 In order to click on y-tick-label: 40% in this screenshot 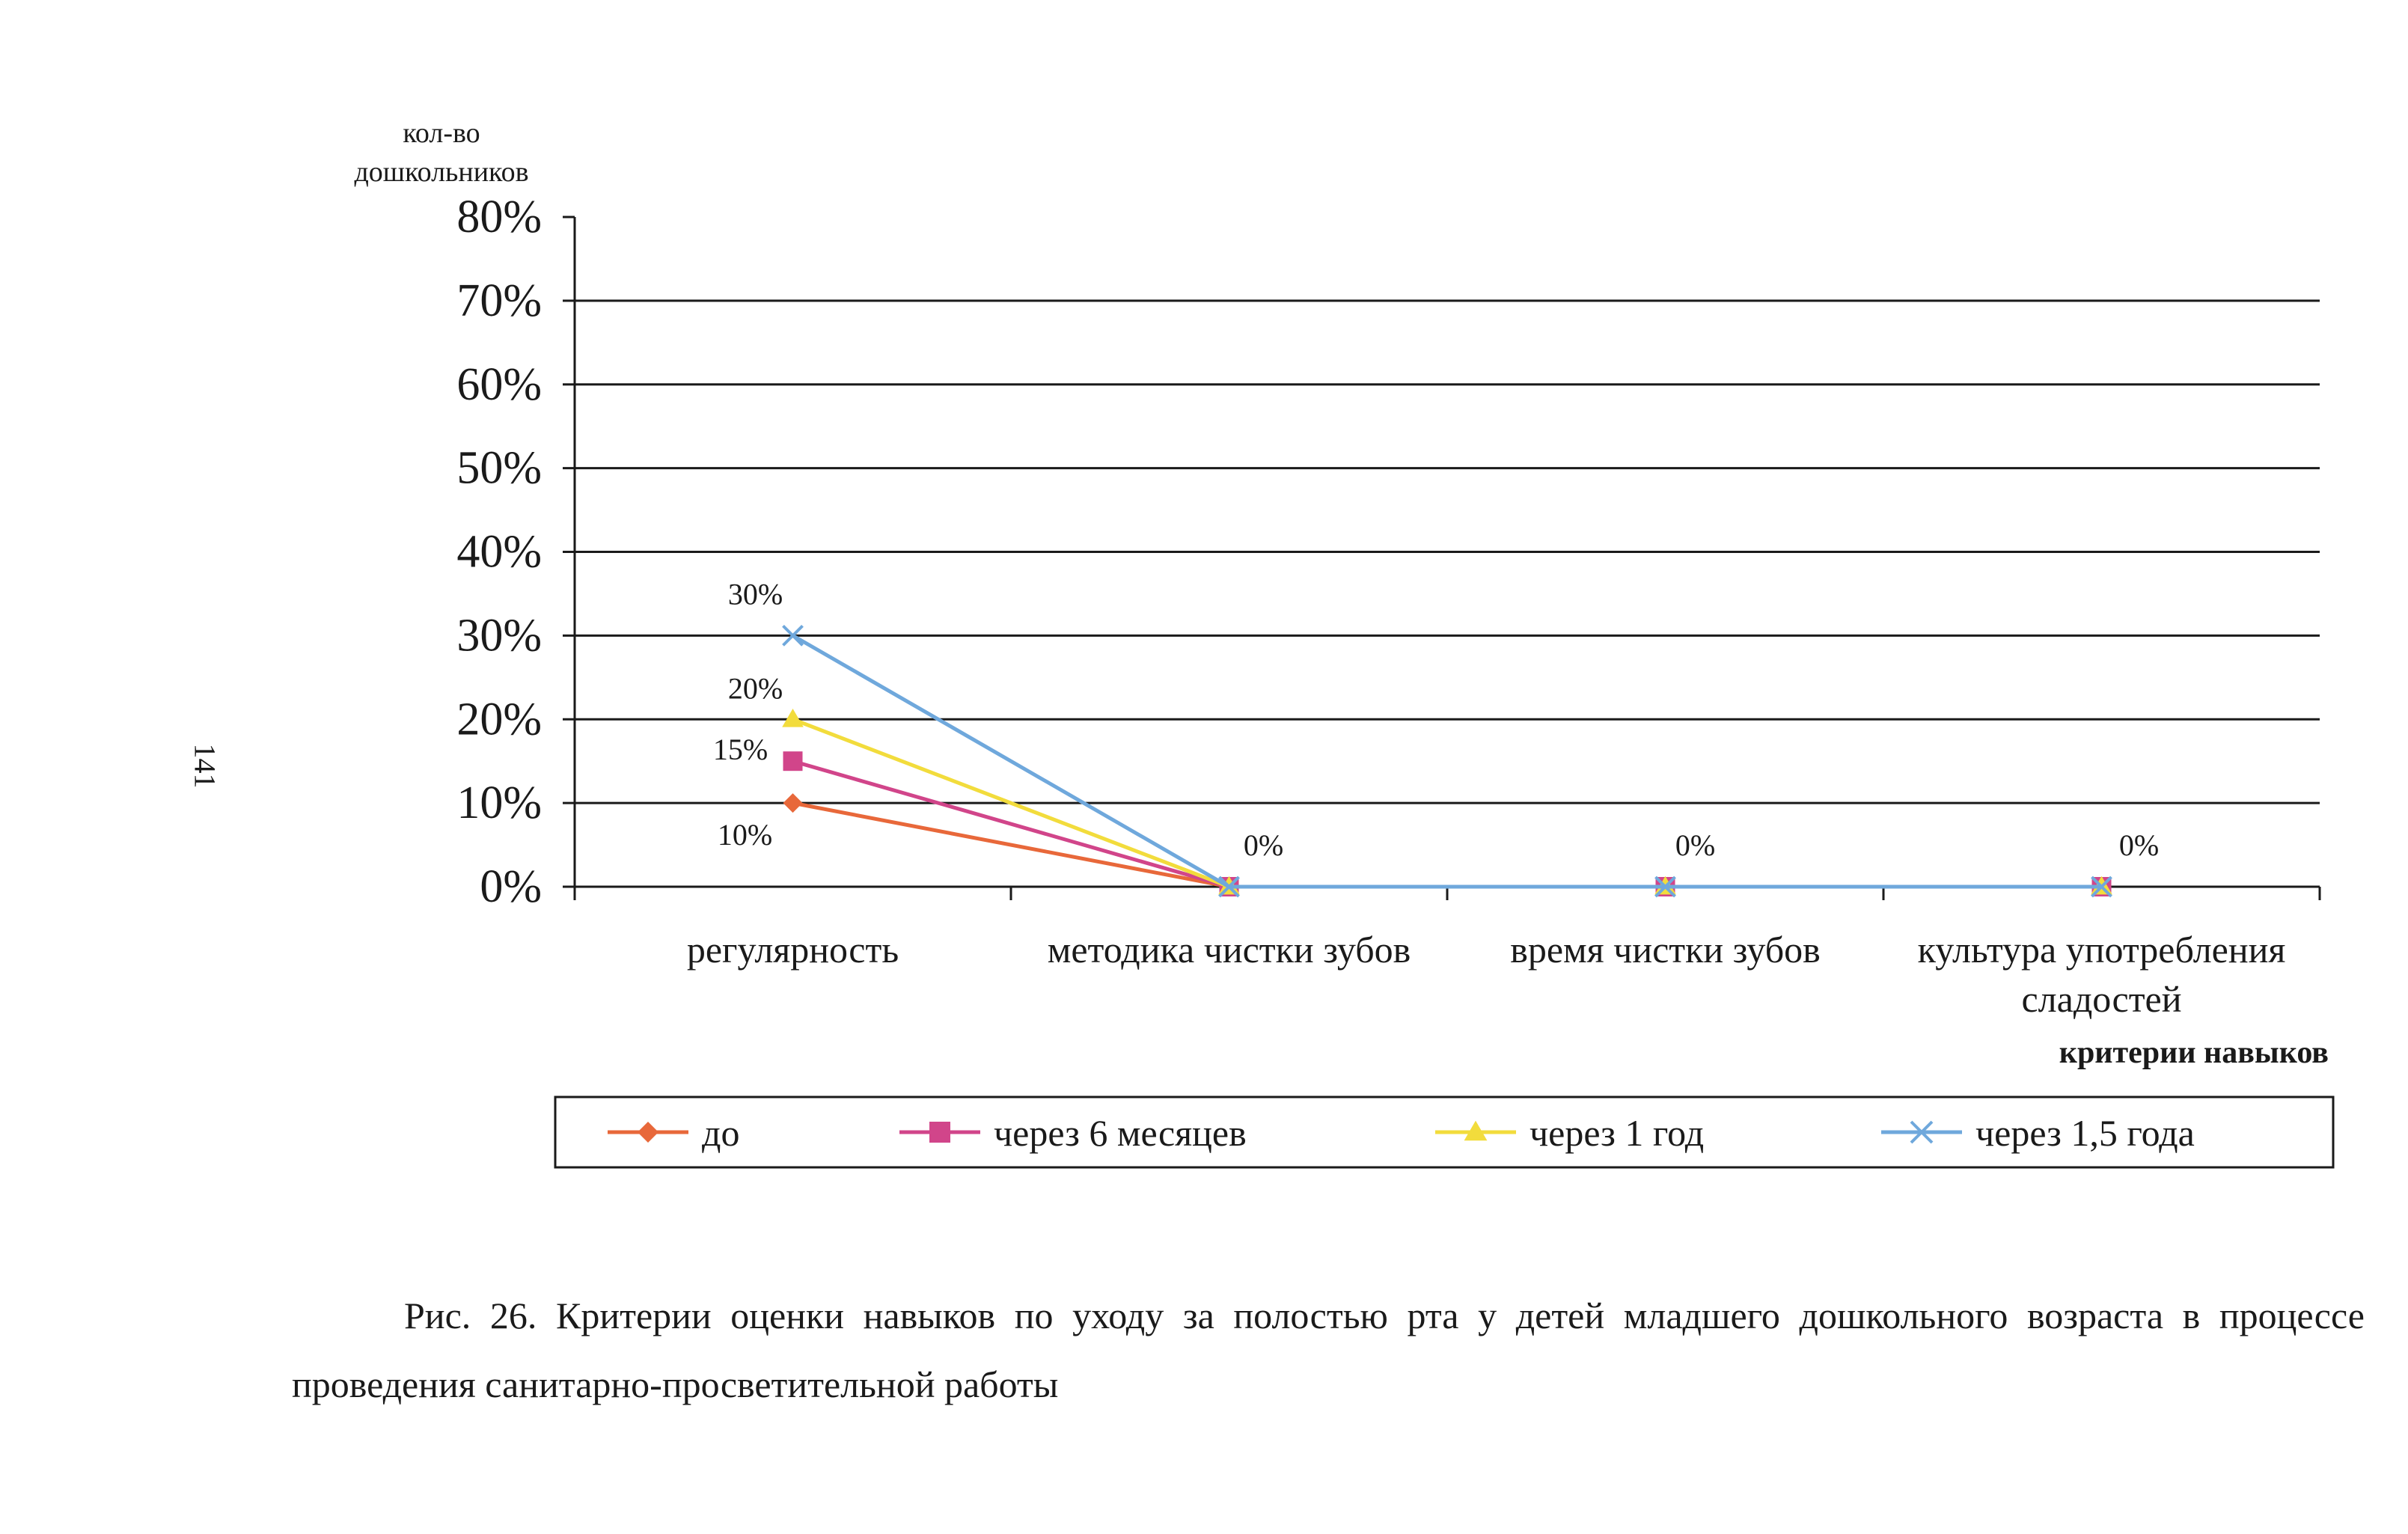, I will do `click(499, 552)`.